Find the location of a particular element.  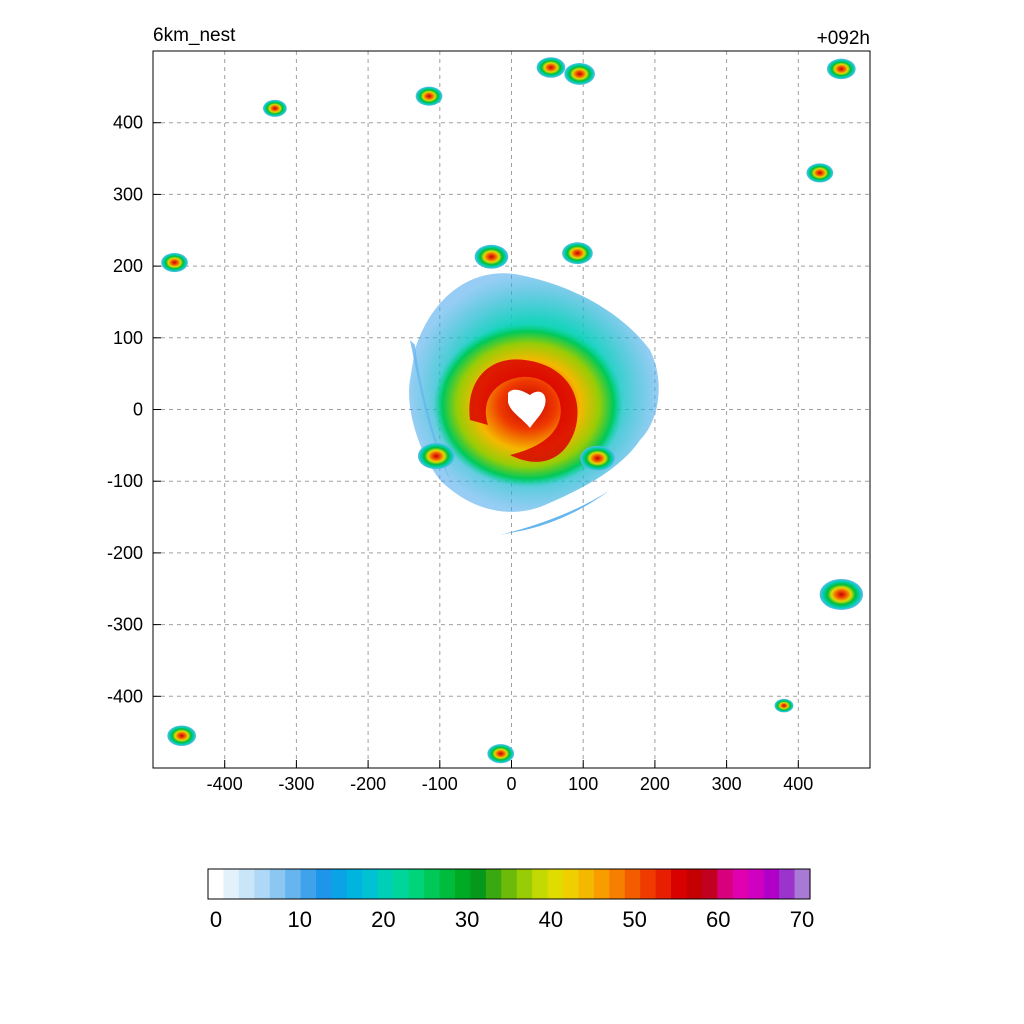

y-axis: 400 300 200 100 0 -100 -200 -300 -400 is located at coordinates (134, 409).